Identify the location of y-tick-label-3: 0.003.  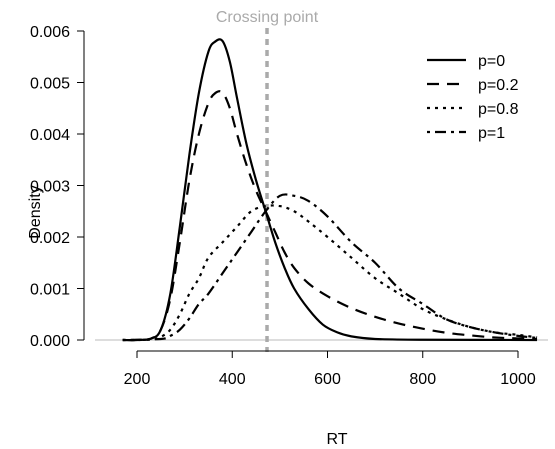
(50, 187).